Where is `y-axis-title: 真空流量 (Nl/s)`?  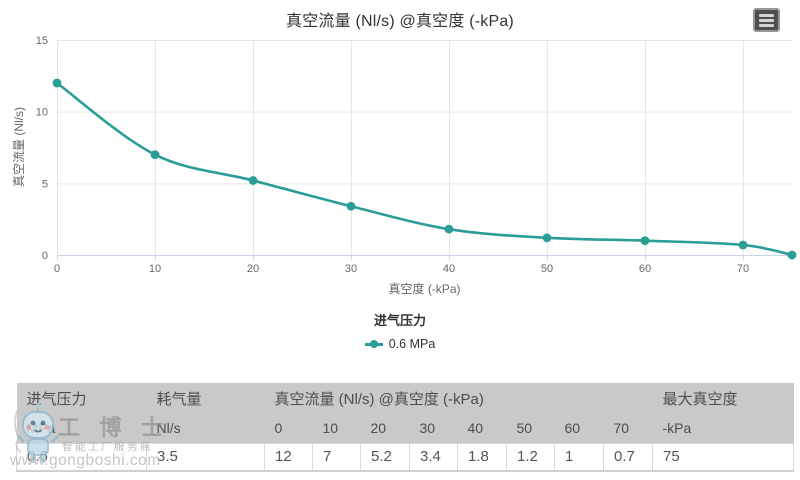
y-axis-title: 真空流量 (Nl/s) is located at coordinates (19, 147).